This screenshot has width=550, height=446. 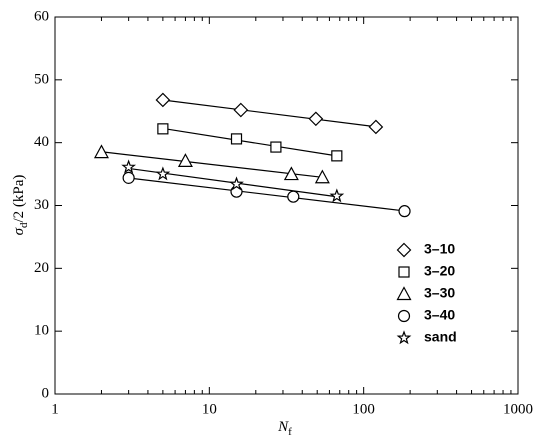 What do you see at coordinates (19, 231) in the screenshot?
I see `y-label-main: σ` at bounding box center [19, 231].